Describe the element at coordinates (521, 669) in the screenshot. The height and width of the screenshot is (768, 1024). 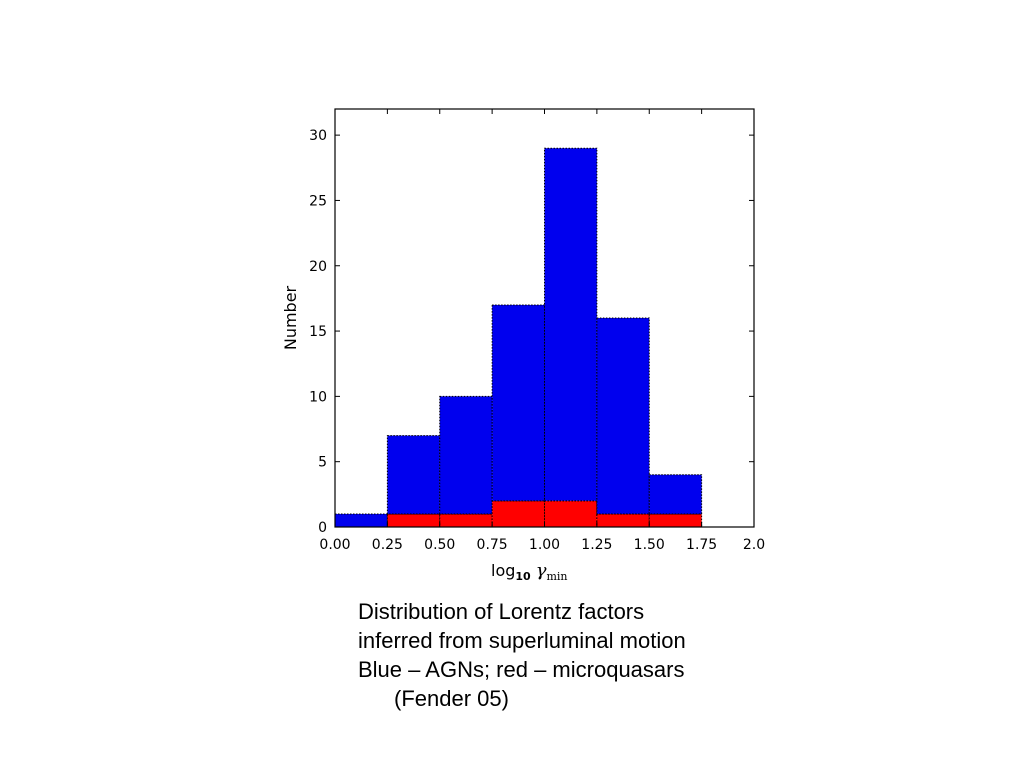
I see `caption-line-3: Blue – AGNs; red – microquasars` at that location.